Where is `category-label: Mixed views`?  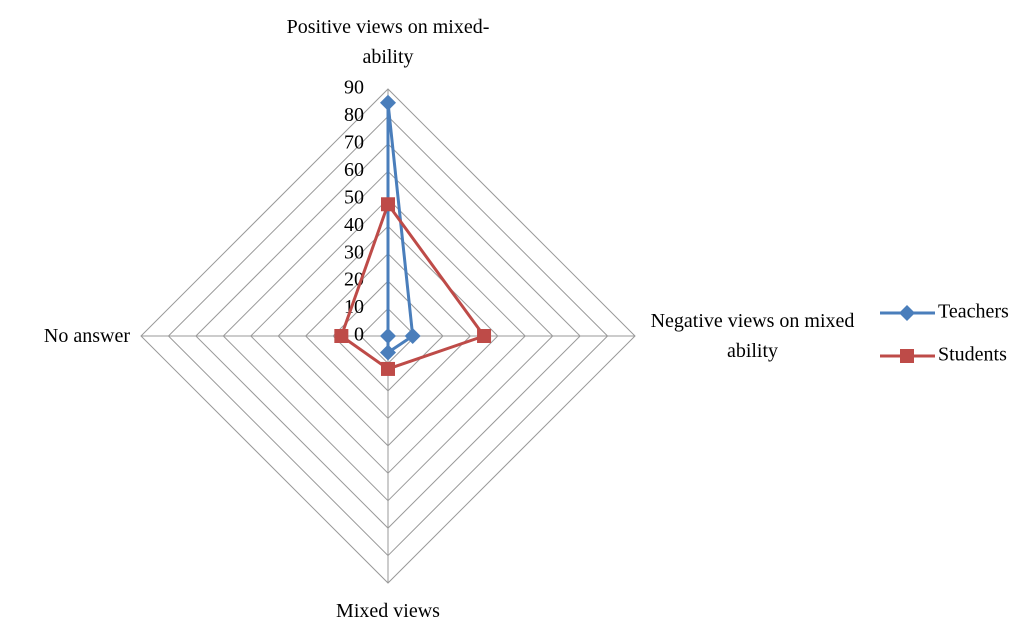 category-label: Mixed views is located at coordinates (388, 611).